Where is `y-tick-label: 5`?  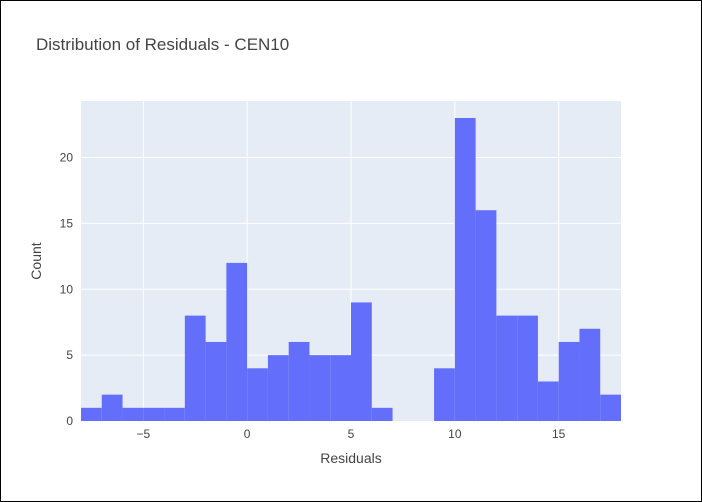 y-tick-label: 5 is located at coordinates (69, 355).